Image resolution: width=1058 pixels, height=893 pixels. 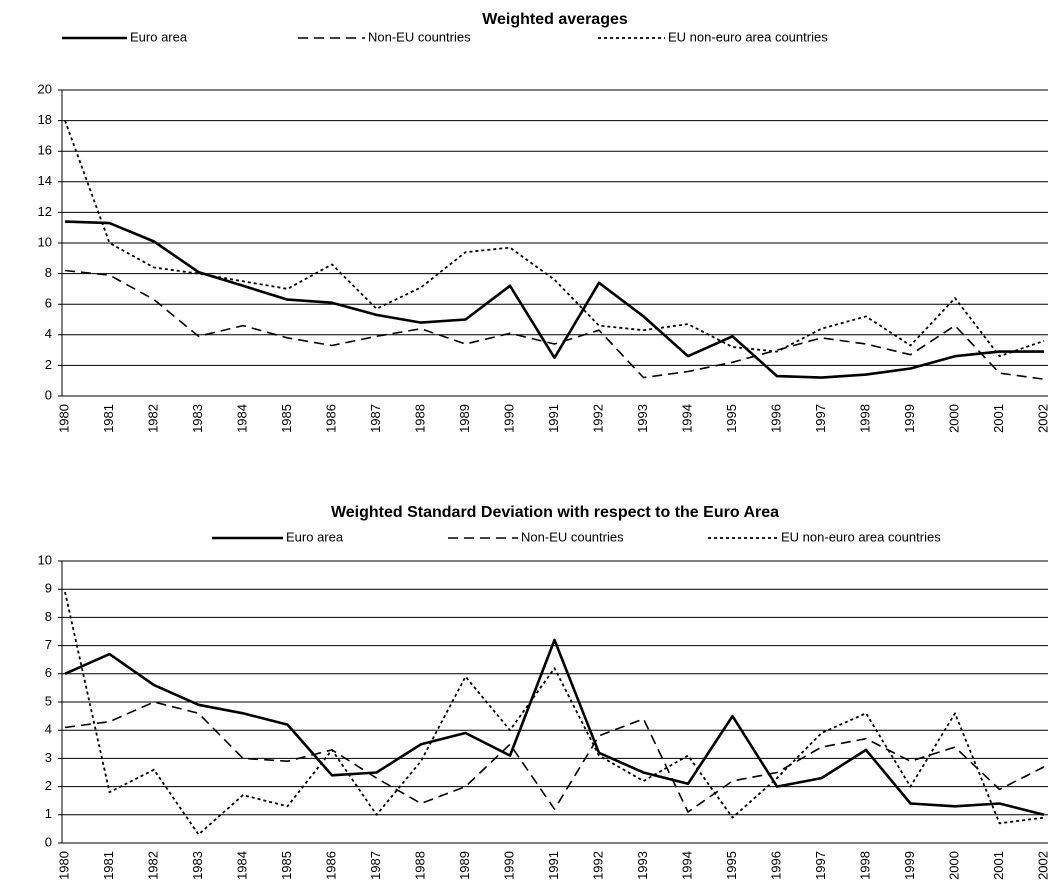 What do you see at coordinates (48, 588) in the screenshot?
I see `y-tick-label: 9` at bounding box center [48, 588].